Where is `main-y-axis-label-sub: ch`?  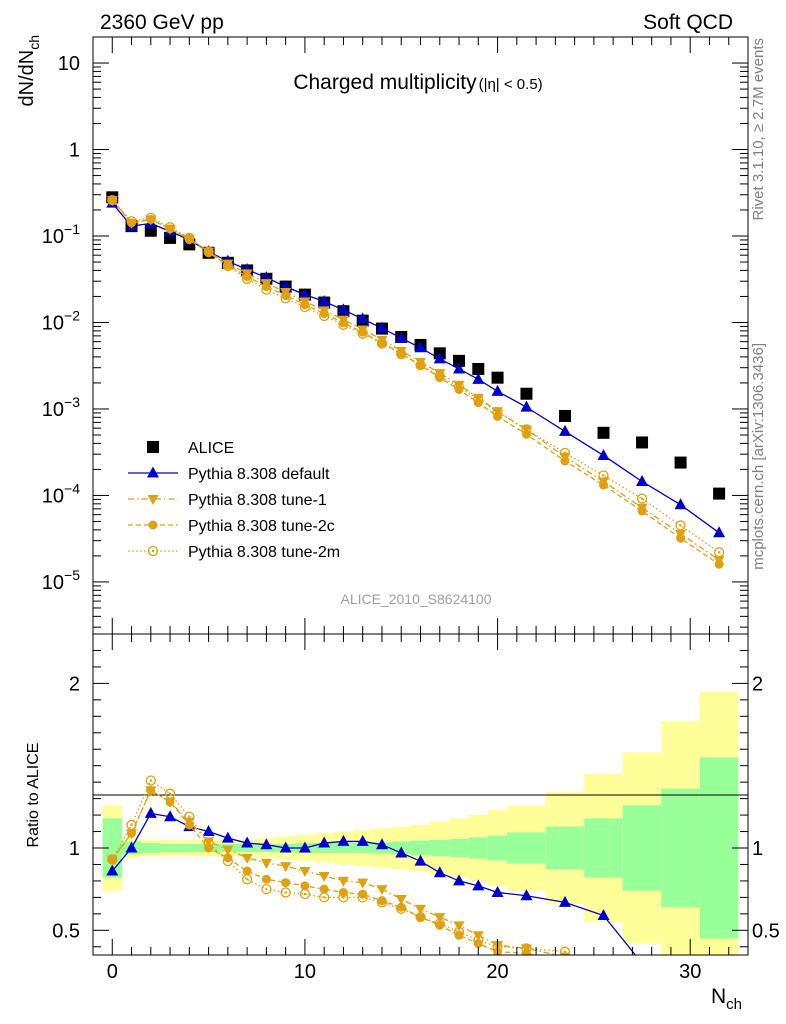 main-y-axis-label-sub: ch is located at coordinates (34, 42).